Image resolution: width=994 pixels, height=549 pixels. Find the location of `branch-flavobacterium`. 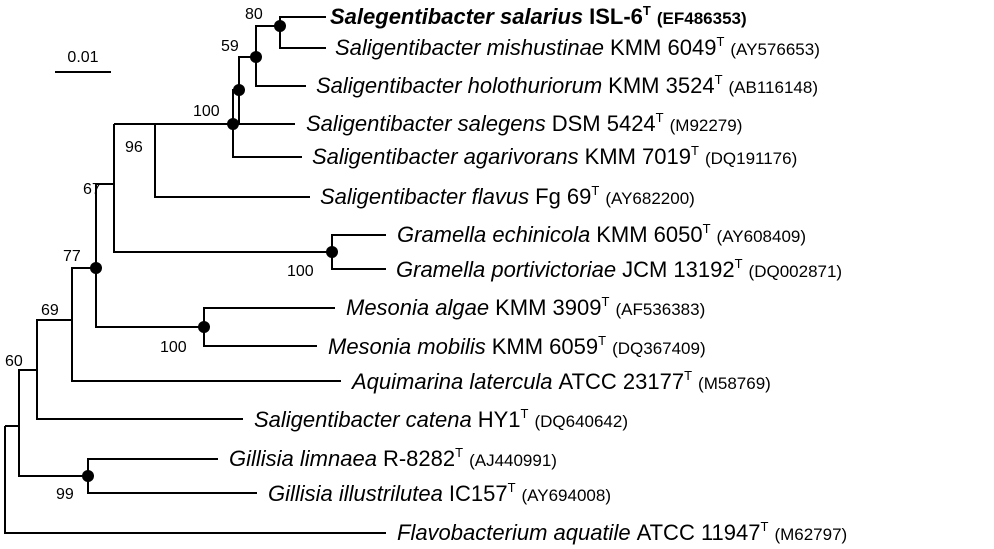

branch-flavobacterium is located at coordinates (195, 480).